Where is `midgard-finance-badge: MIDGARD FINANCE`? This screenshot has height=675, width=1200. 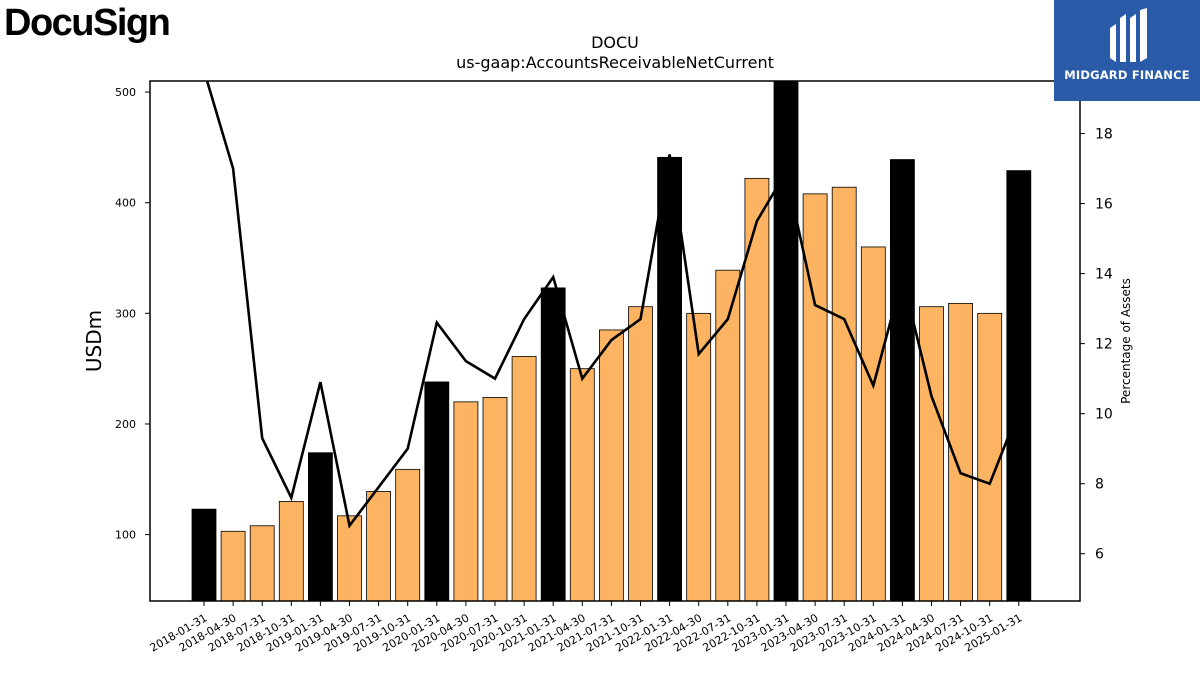 midgard-finance-badge: MIDGARD FINANCE is located at coordinates (1127, 50).